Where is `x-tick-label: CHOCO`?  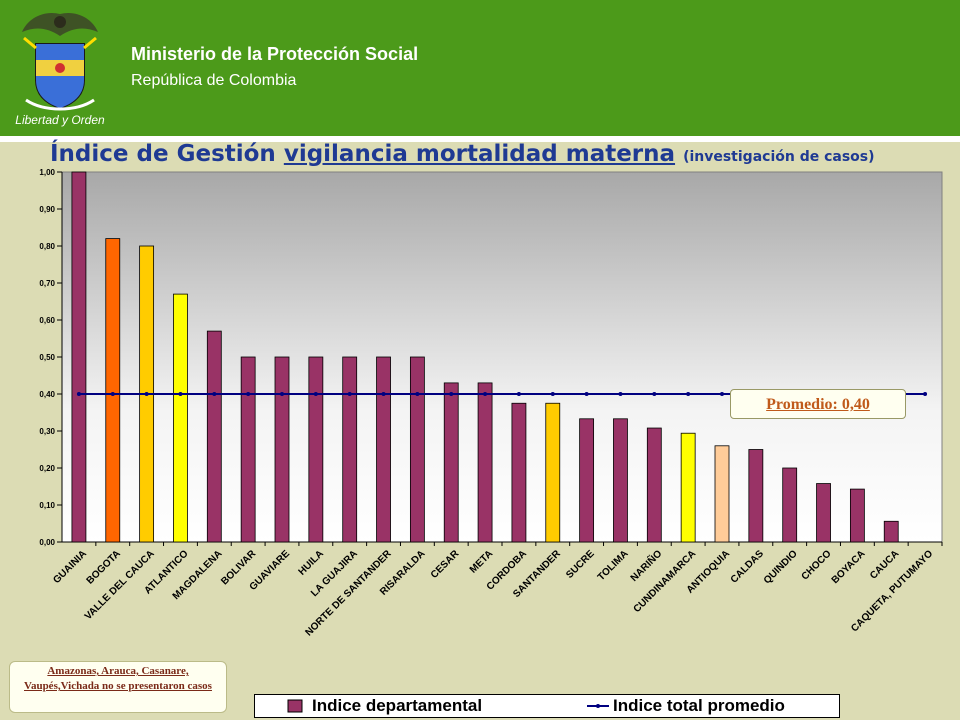
x-tick-label: CHOCO is located at coordinates (817, 565).